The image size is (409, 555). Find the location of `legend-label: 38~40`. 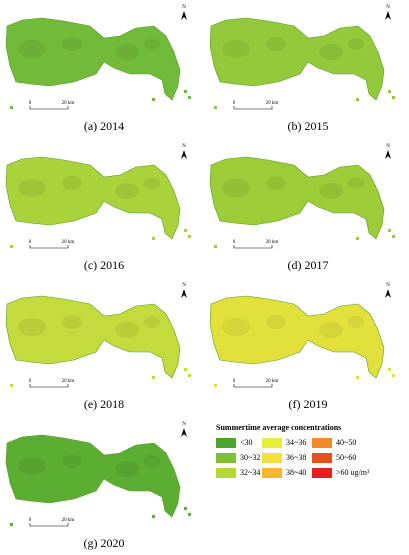

legend-label: 38~40 is located at coordinates (296, 472).